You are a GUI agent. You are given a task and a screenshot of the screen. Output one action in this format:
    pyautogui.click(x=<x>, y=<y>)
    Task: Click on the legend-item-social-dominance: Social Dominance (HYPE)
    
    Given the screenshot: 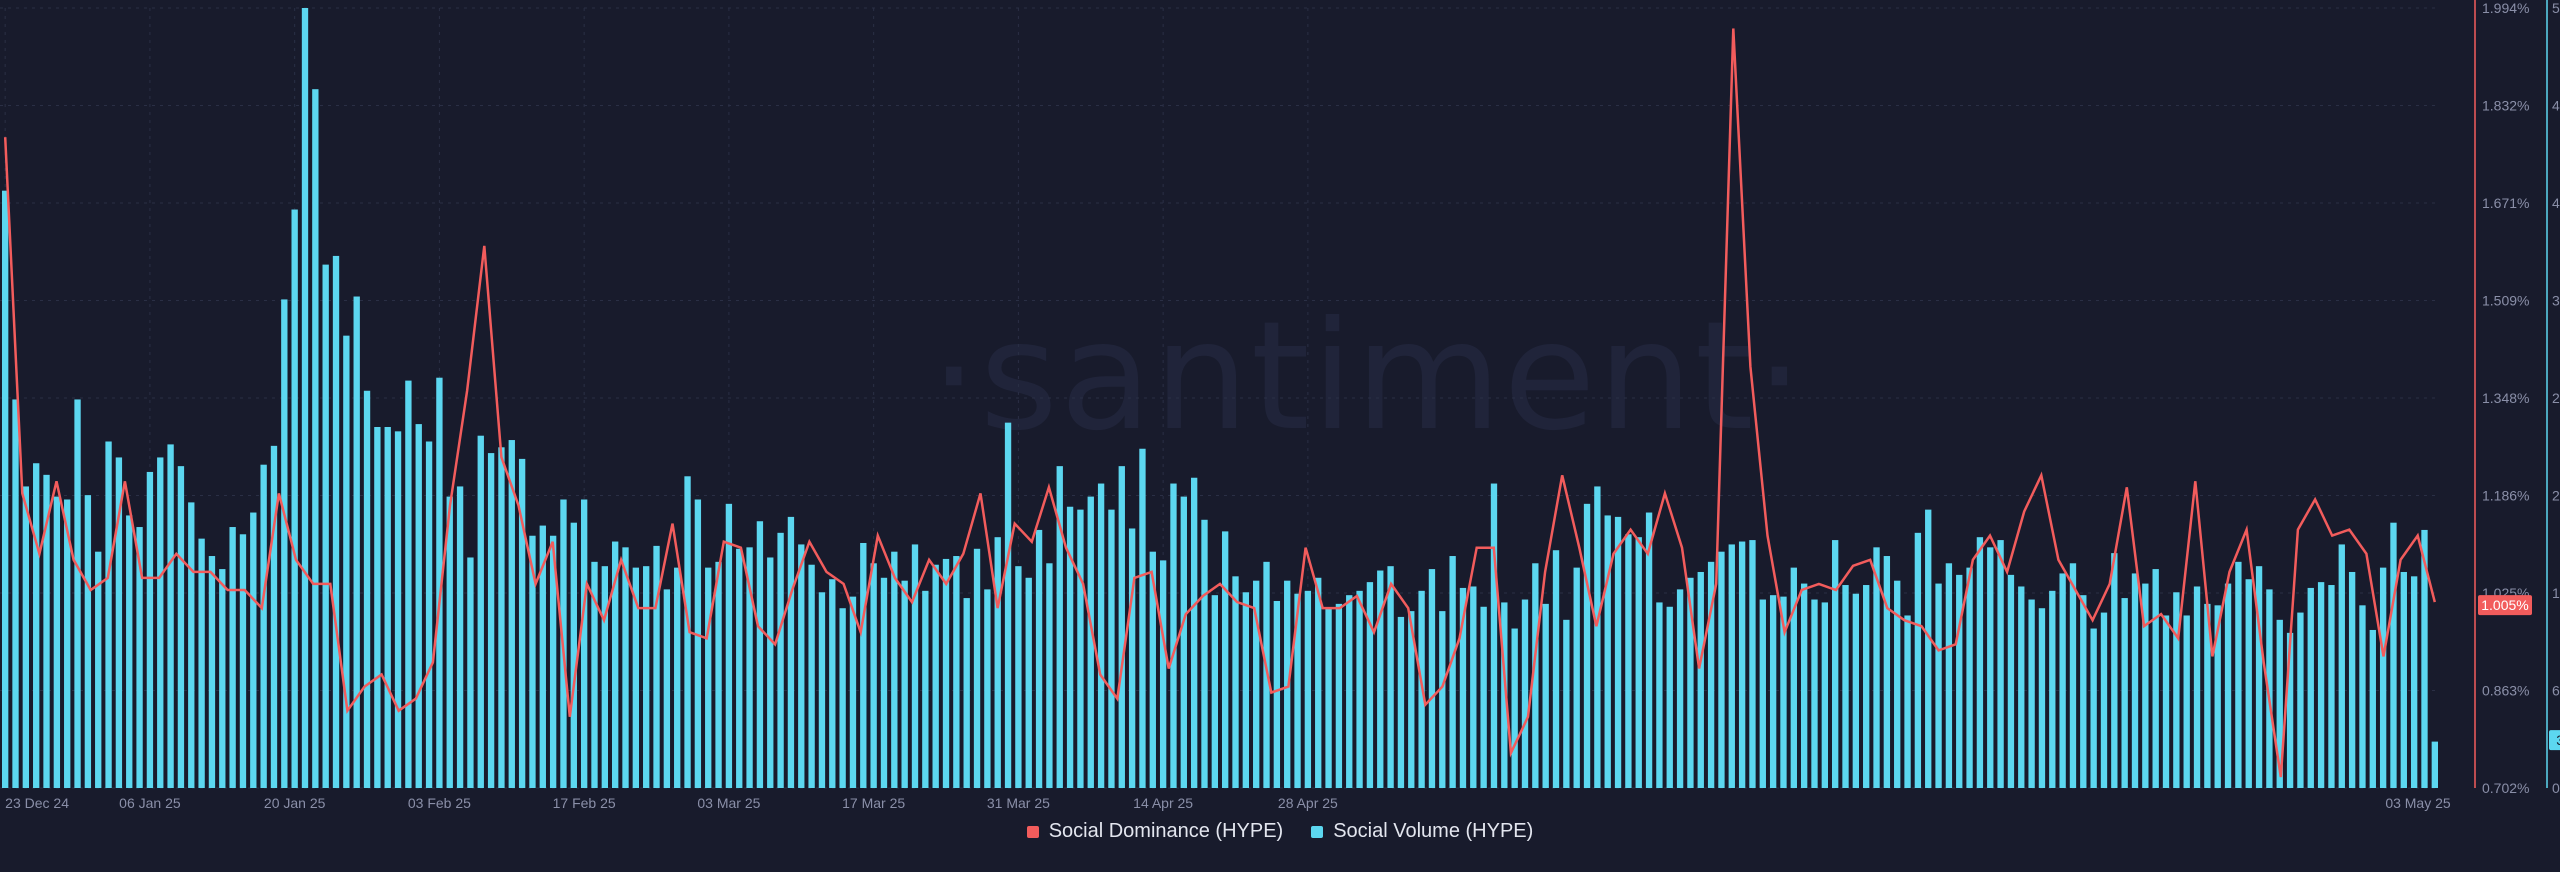 What is the action you would take?
    pyautogui.click(x=1155, y=831)
    